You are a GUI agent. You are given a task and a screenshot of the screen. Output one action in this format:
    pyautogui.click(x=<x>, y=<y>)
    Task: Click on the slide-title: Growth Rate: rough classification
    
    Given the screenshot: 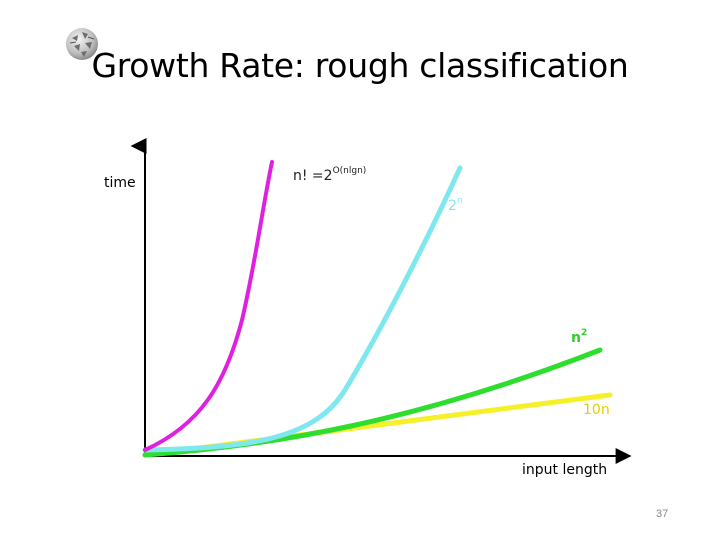 What is the action you would take?
    pyautogui.click(x=360, y=65)
    